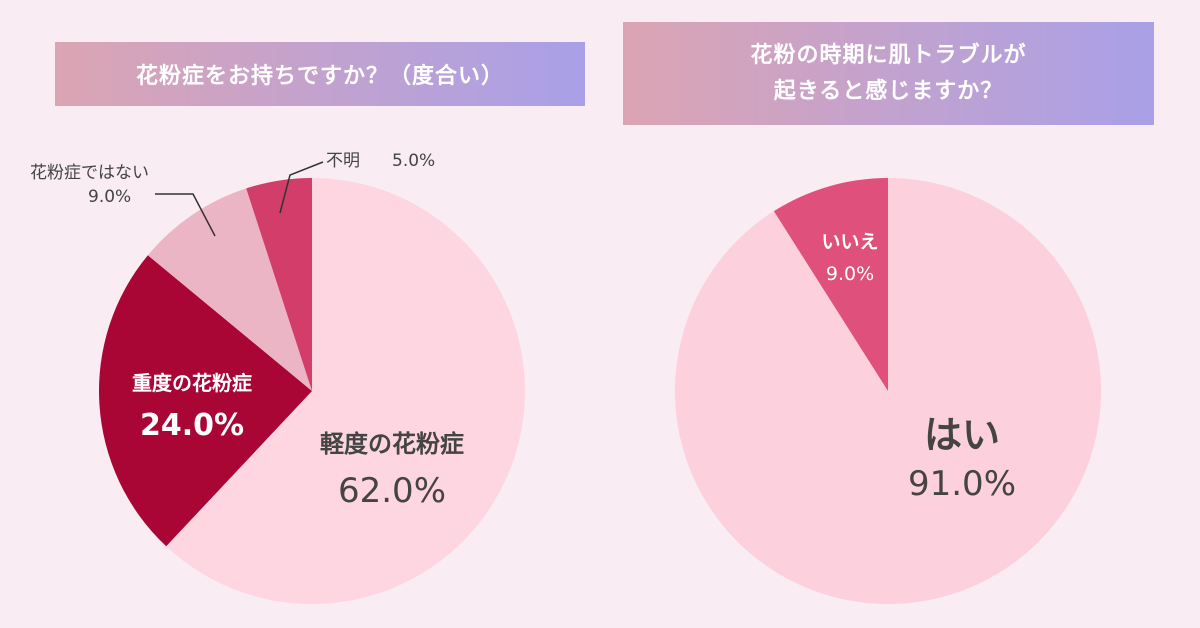 This screenshot has width=1200, height=628. Describe the element at coordinates (850, 274) in the screenshot. I see `label-no-value: 9.0%` at that location.